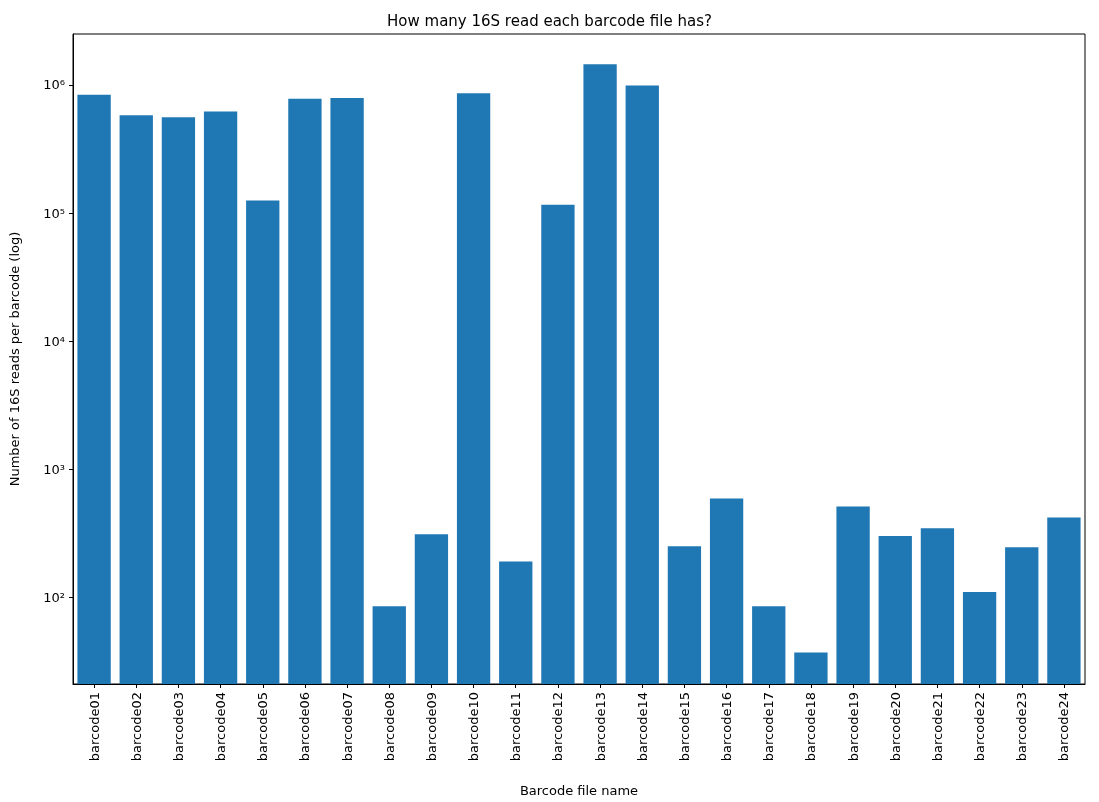 The image size is (1099, 802). Describe the element at coordinates (54, 213) in the screenshot. I see `y-tick-label: 10⁵` at that location.